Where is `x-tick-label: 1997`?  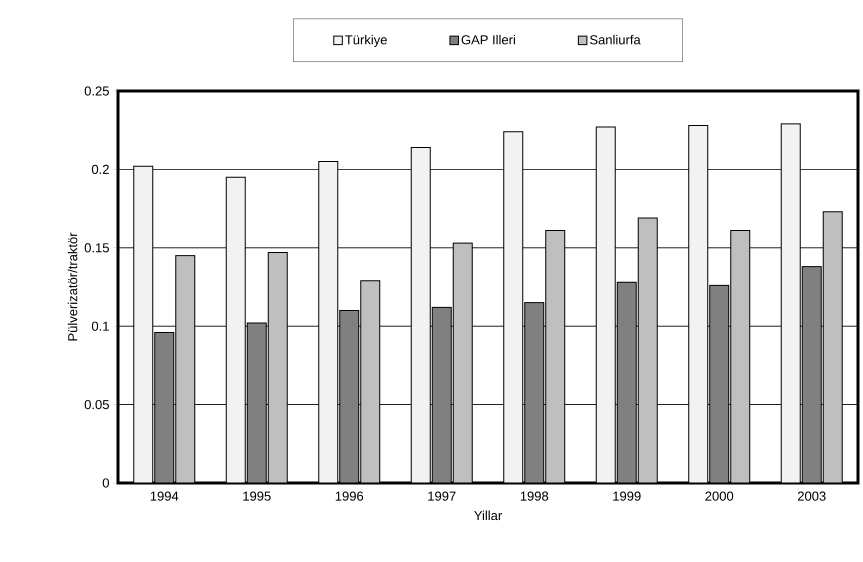
x-tick-label: 1997 is located at coordinates (442, 496).